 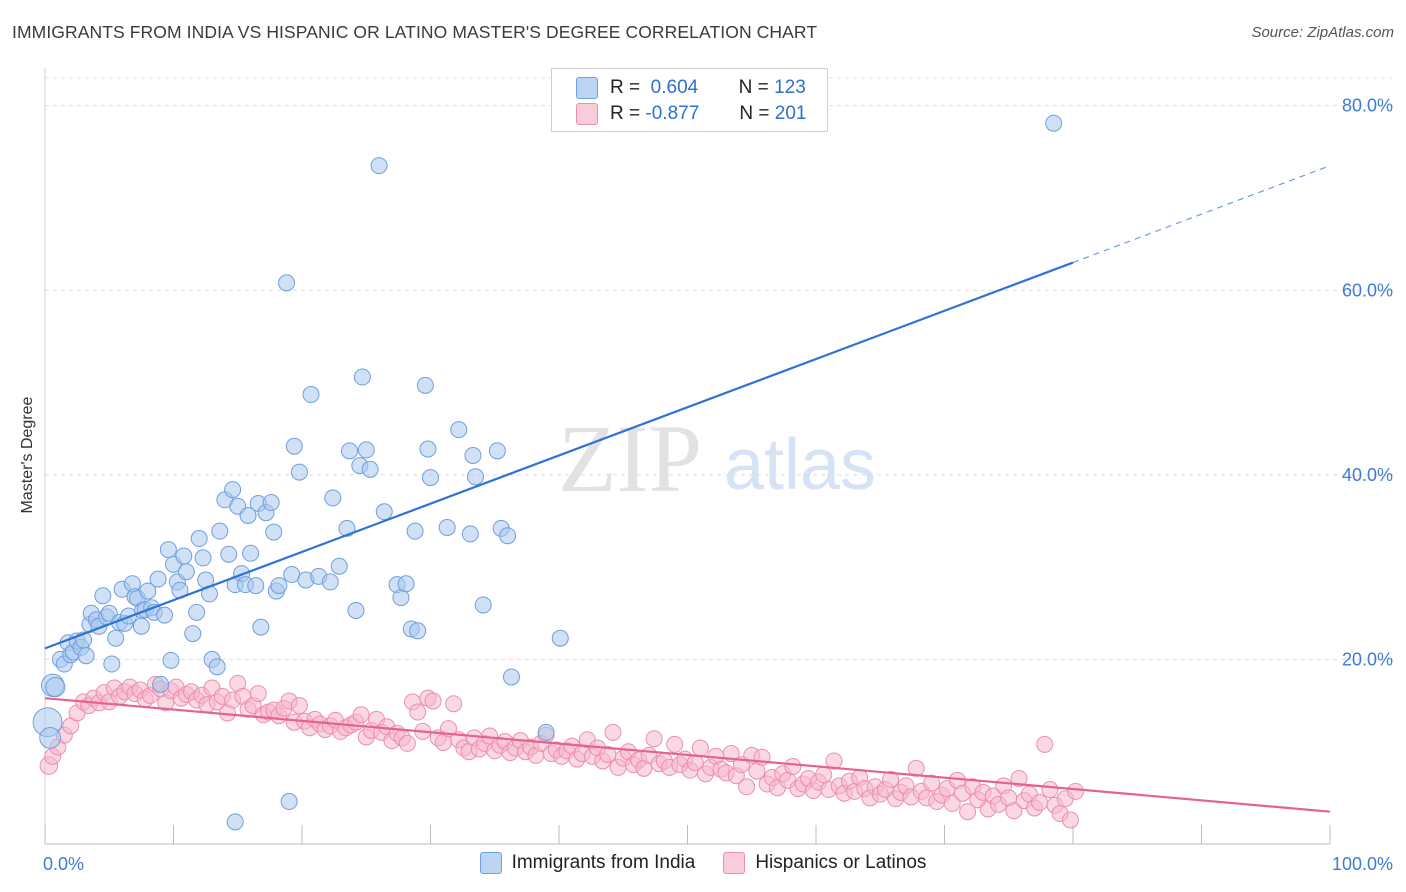 I want to click on watermark-zip: ZIP, so click(x=630, y=458).